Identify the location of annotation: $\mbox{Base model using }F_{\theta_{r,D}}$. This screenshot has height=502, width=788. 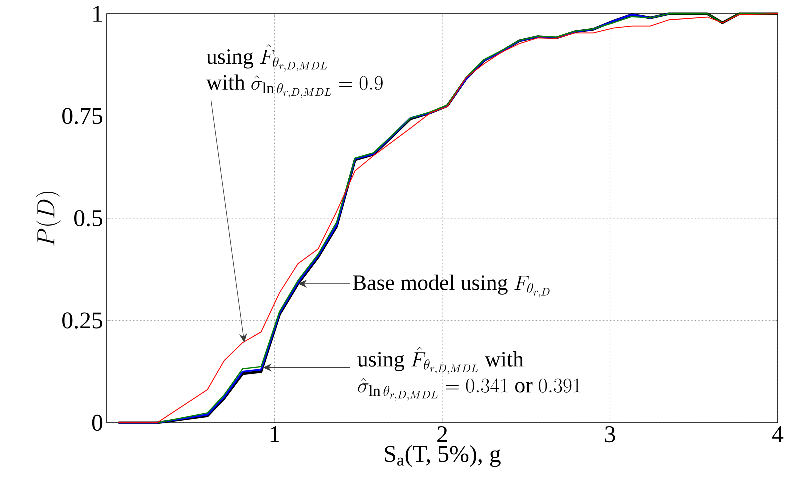
(451, 286).